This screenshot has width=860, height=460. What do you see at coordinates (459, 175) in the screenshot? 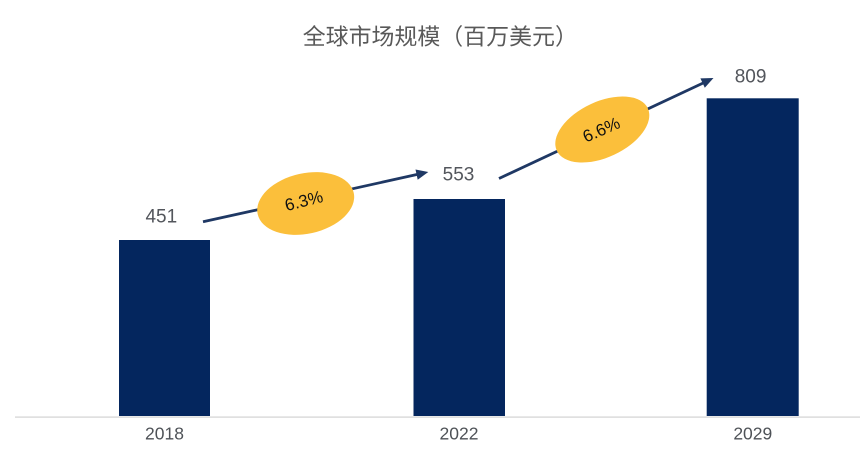
I see `svg-text: 553` at bounding box center [459, 175].